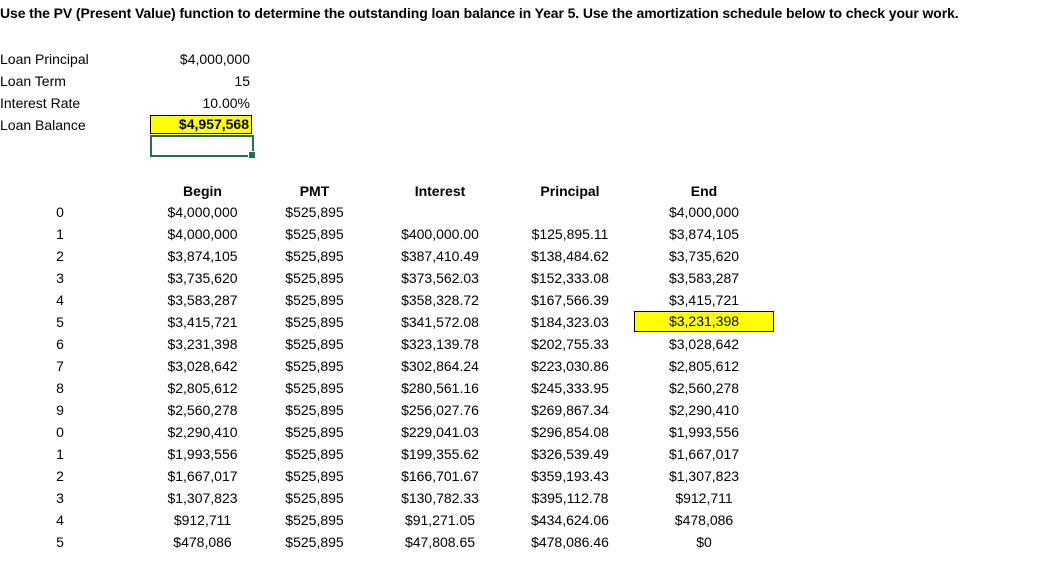 The image size is (1058, 580). Describe the element at coordinates (704, 388) in the screenshot. I see `end-cell: $2,560,278` at that location.